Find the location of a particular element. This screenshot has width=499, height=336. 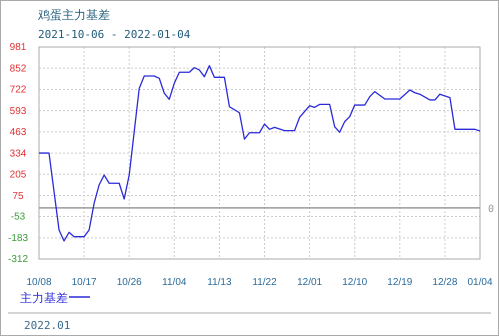

legend-label: 主力基差 is located at coordinates (44, 298).